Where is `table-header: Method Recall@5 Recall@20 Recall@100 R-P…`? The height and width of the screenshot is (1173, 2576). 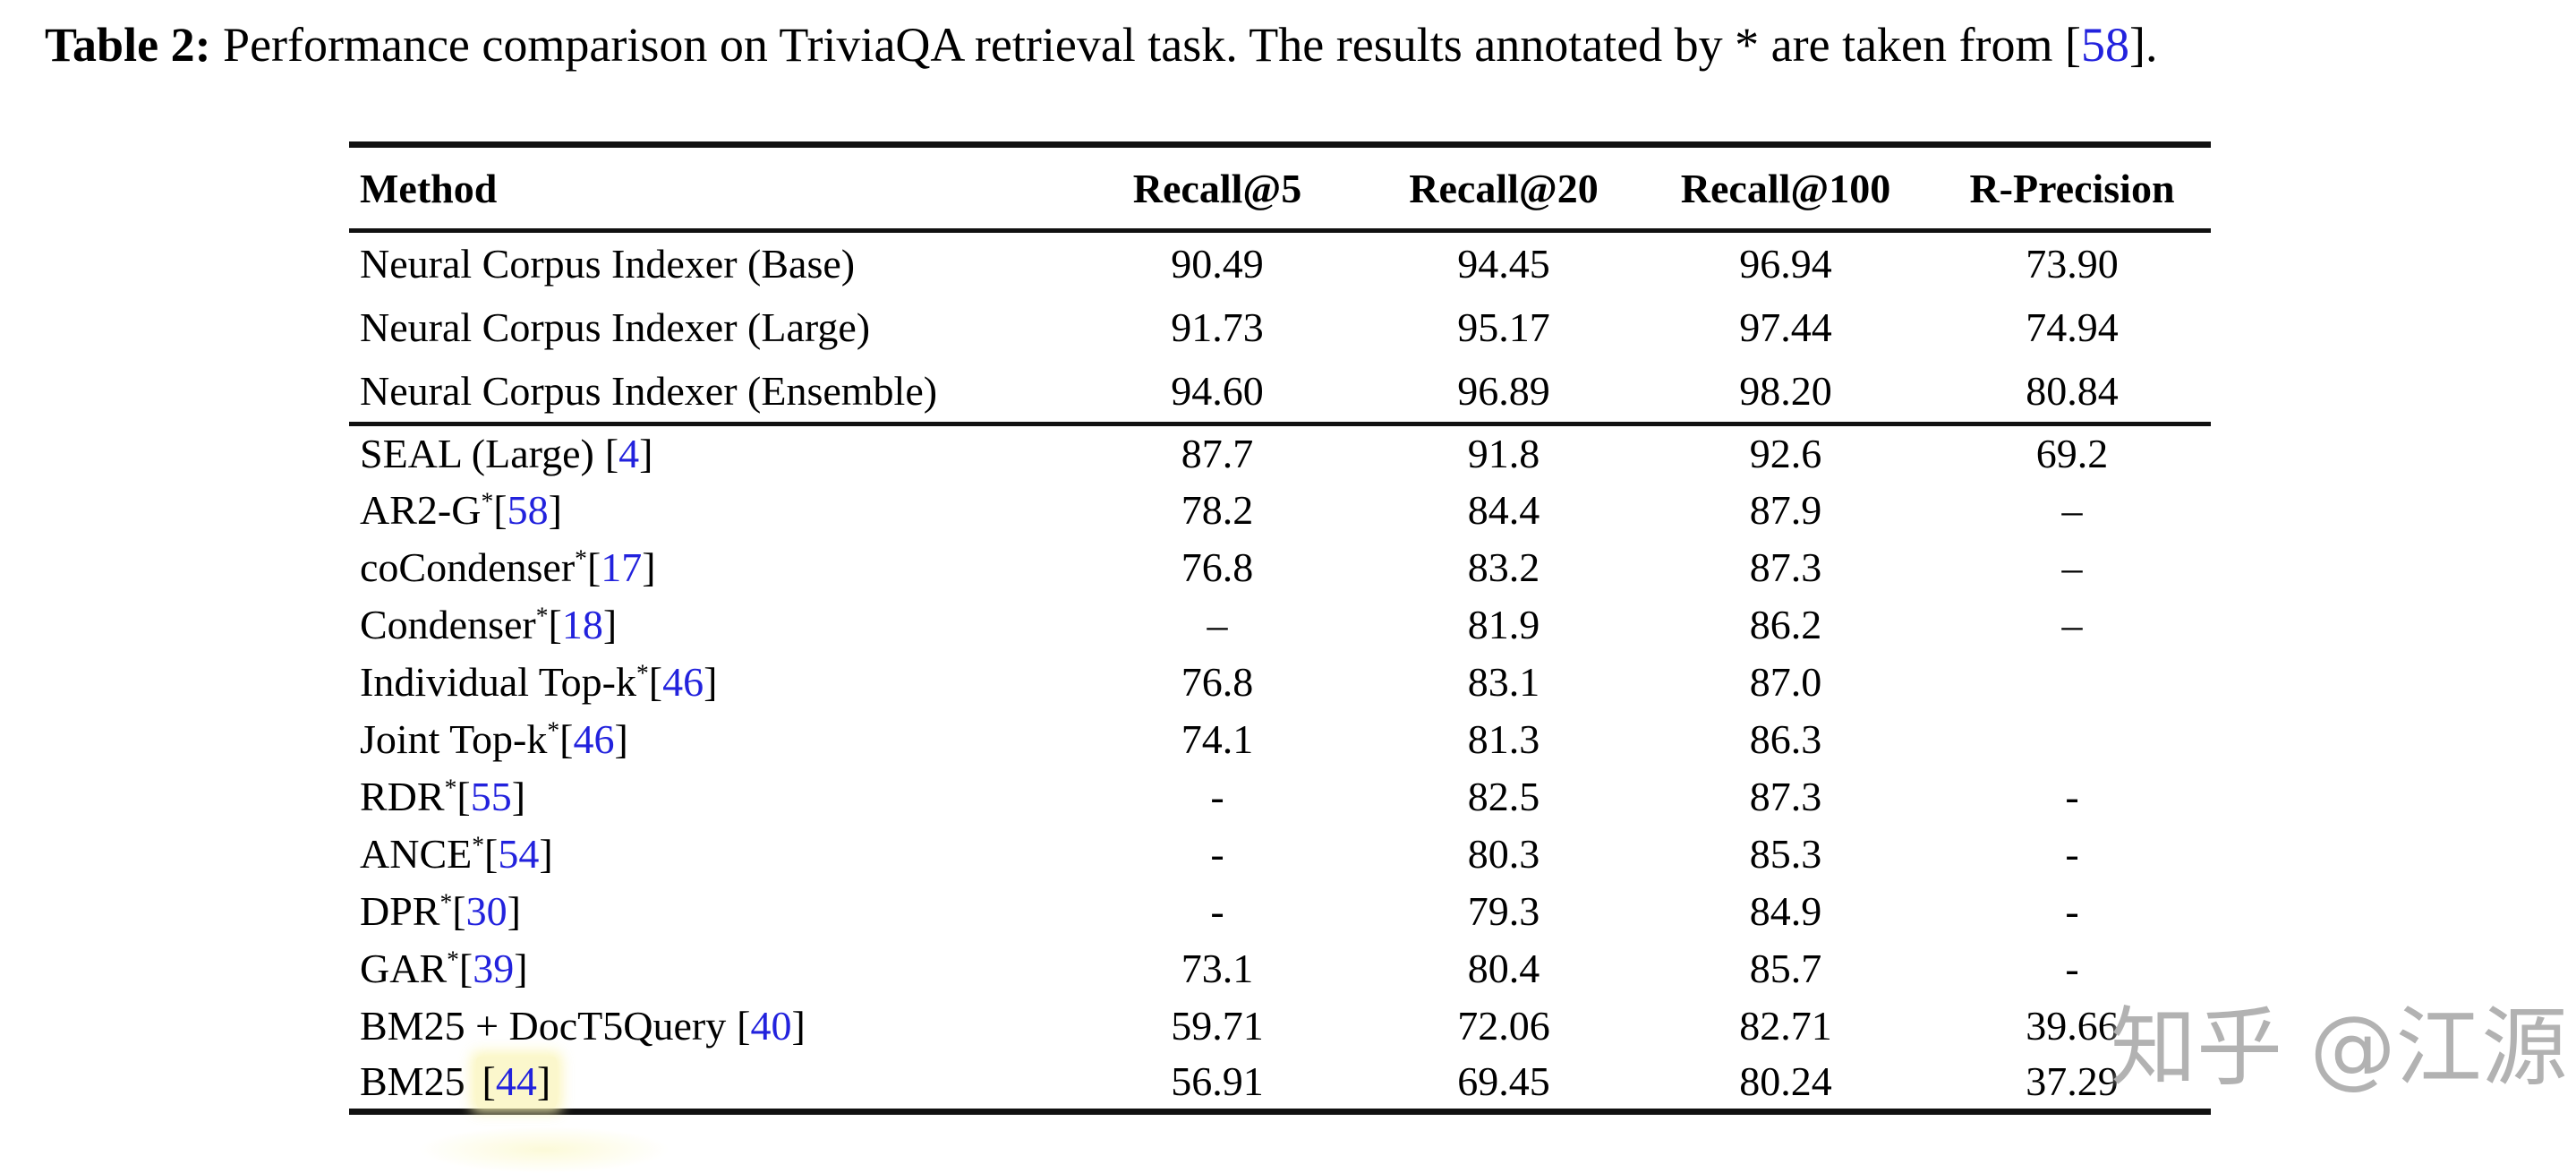
table-header: Method Recall@5 Recall@20 Recall@100 R-P… is located at coordinates (1280, 189).